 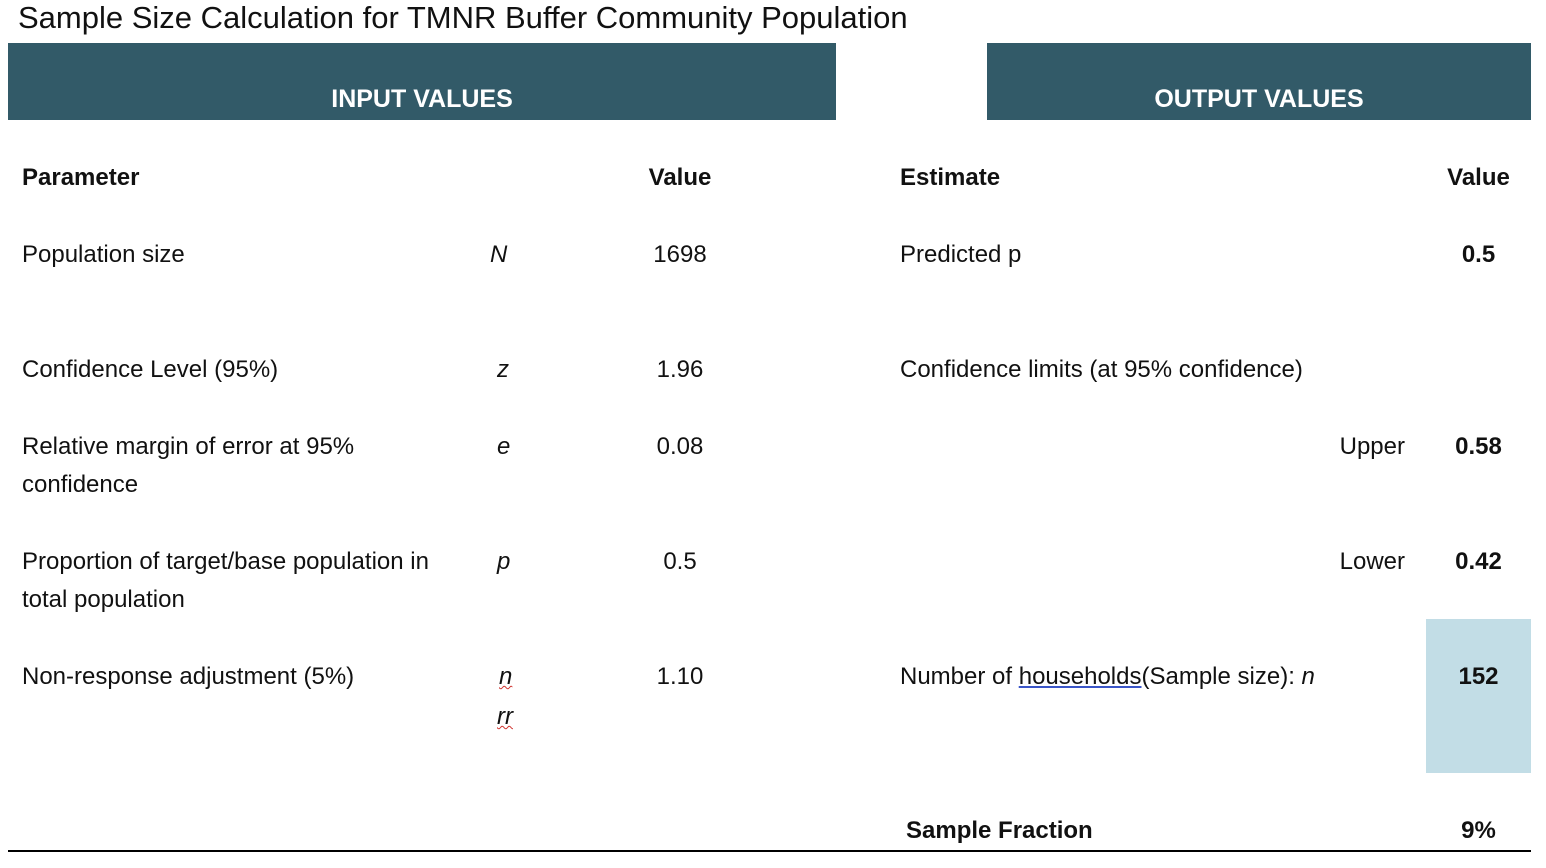 What do you see at coordinates (81, 177) in the screenshot?
I see `parameter-column-header: Parameter` at bounding box center [81, 177].